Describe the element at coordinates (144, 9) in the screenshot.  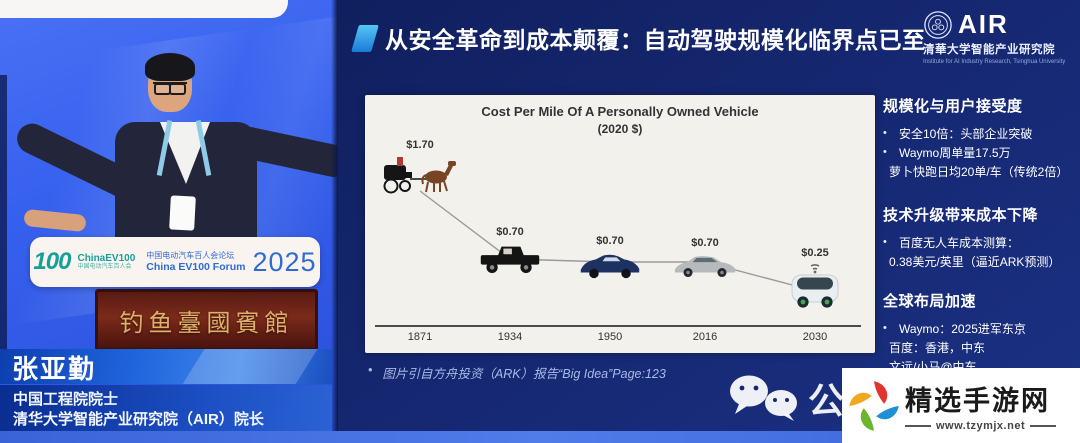
I see `ceiling-white-bar` at that location.